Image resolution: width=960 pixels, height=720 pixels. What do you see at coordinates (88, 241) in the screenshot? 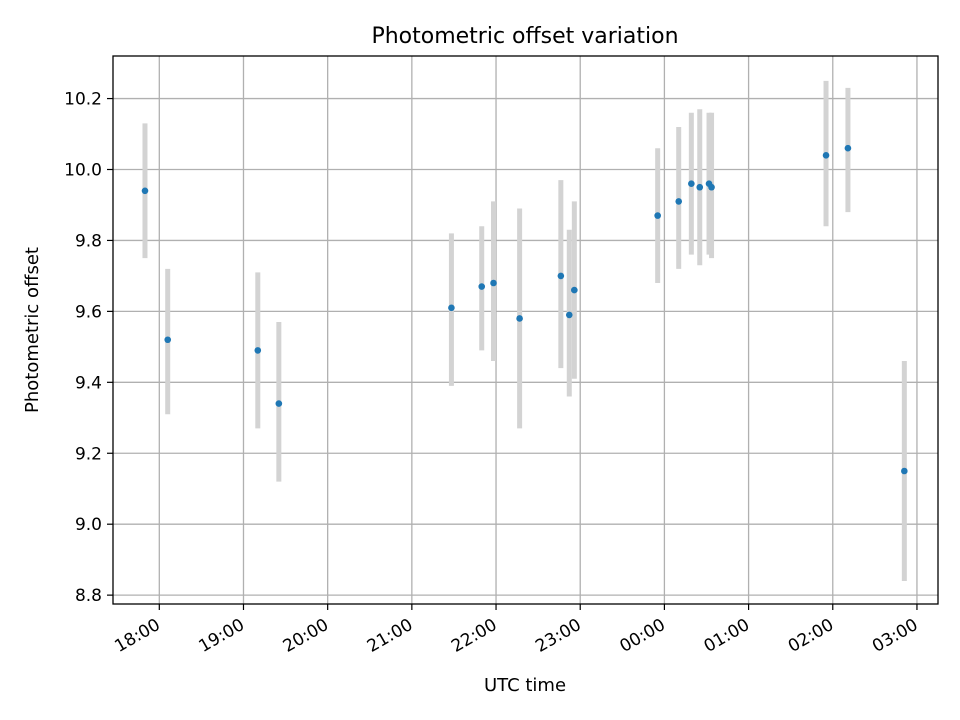
I see `y-tick-label: 9.8` at bounding box center [88, 241].